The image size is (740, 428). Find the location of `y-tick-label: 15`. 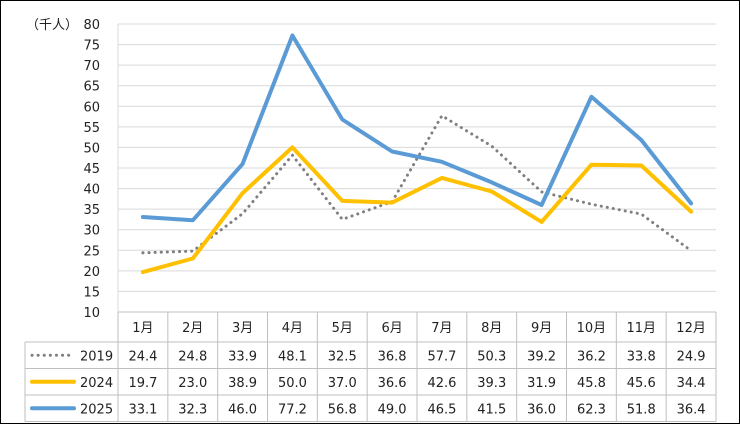

y-tick-label: 15 is located at coordinates (91, 292).